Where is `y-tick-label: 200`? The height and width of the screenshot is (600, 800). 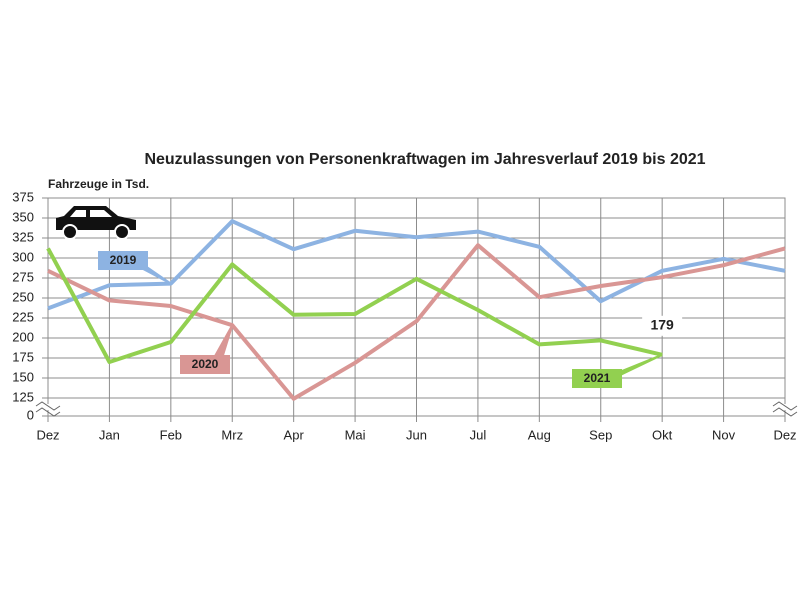 y-tick-label: 200 is located at coordinates (23, 336).